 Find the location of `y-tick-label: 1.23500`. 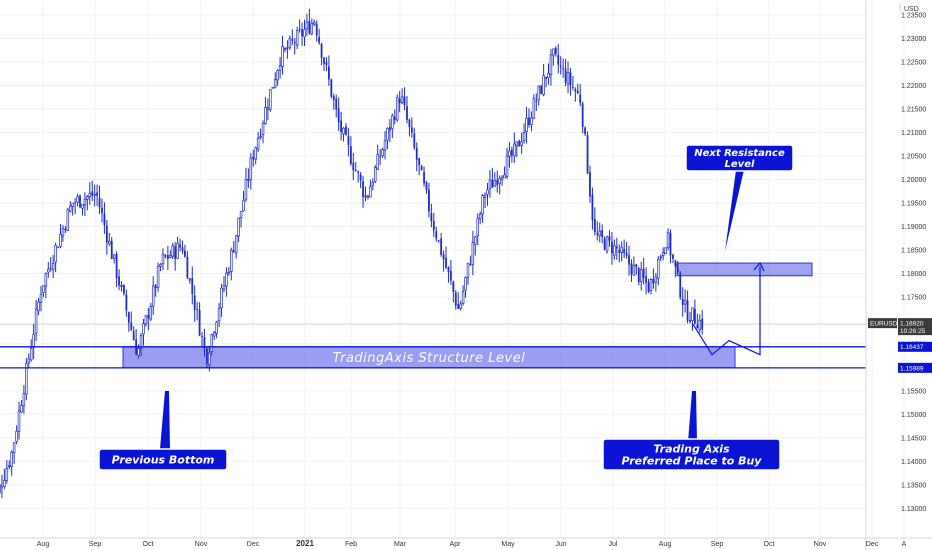

y-tick-label: 1.23500 is located at coordinates (913, 16).